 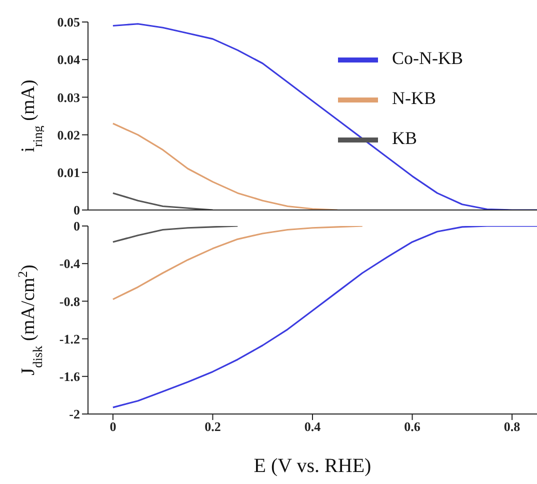 I want to click on y-tick-label: 0.02, so click(x=68, y=134).